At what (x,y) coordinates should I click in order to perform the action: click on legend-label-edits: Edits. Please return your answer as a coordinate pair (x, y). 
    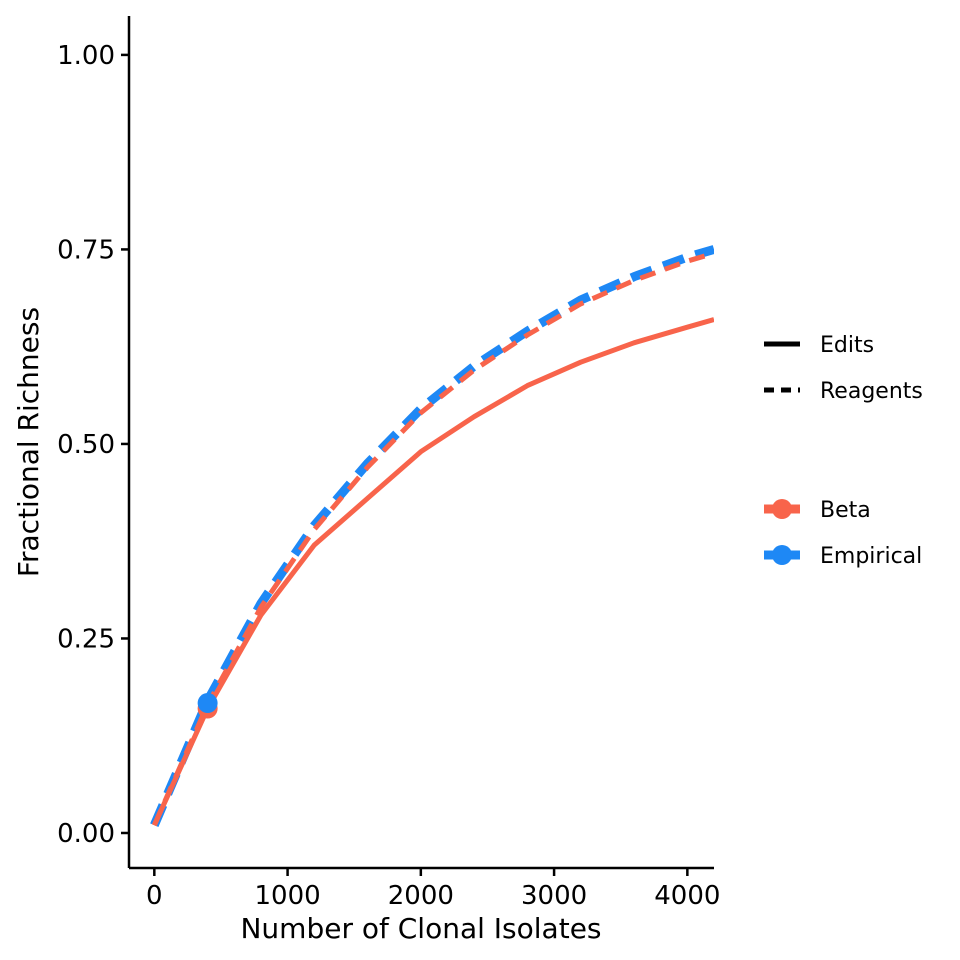
    Looking at the image, I should click on (847, 345).